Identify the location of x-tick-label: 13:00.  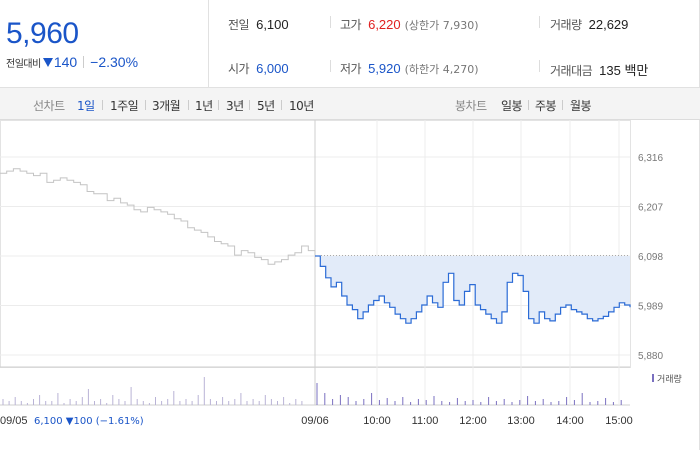
(521, 421).